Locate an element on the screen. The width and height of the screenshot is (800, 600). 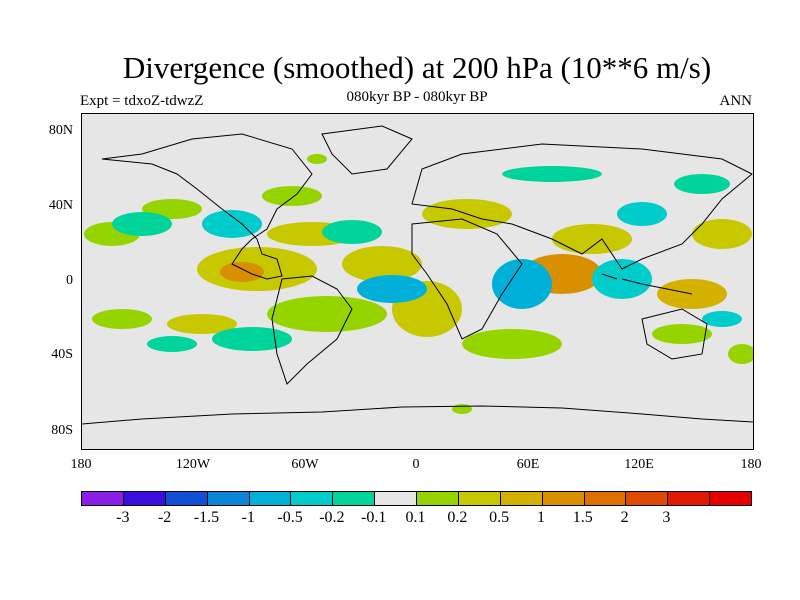
lon-label: 0 is located at coordinates (416, 464).